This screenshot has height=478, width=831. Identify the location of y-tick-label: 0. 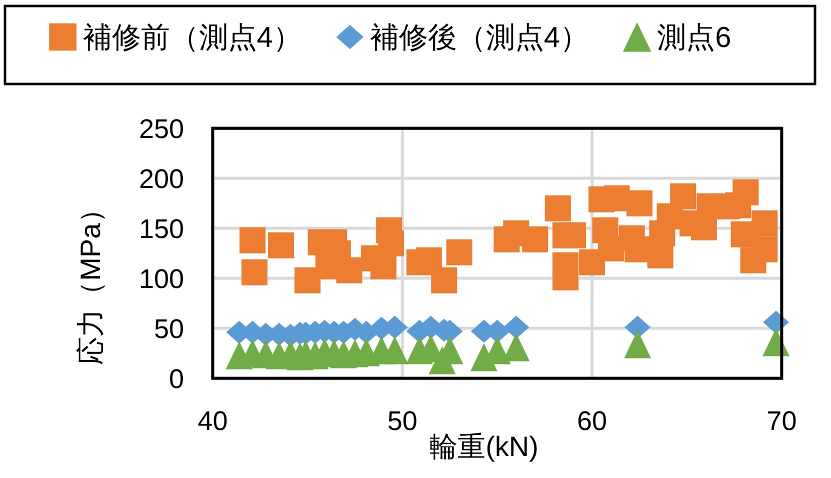
(176, 379).